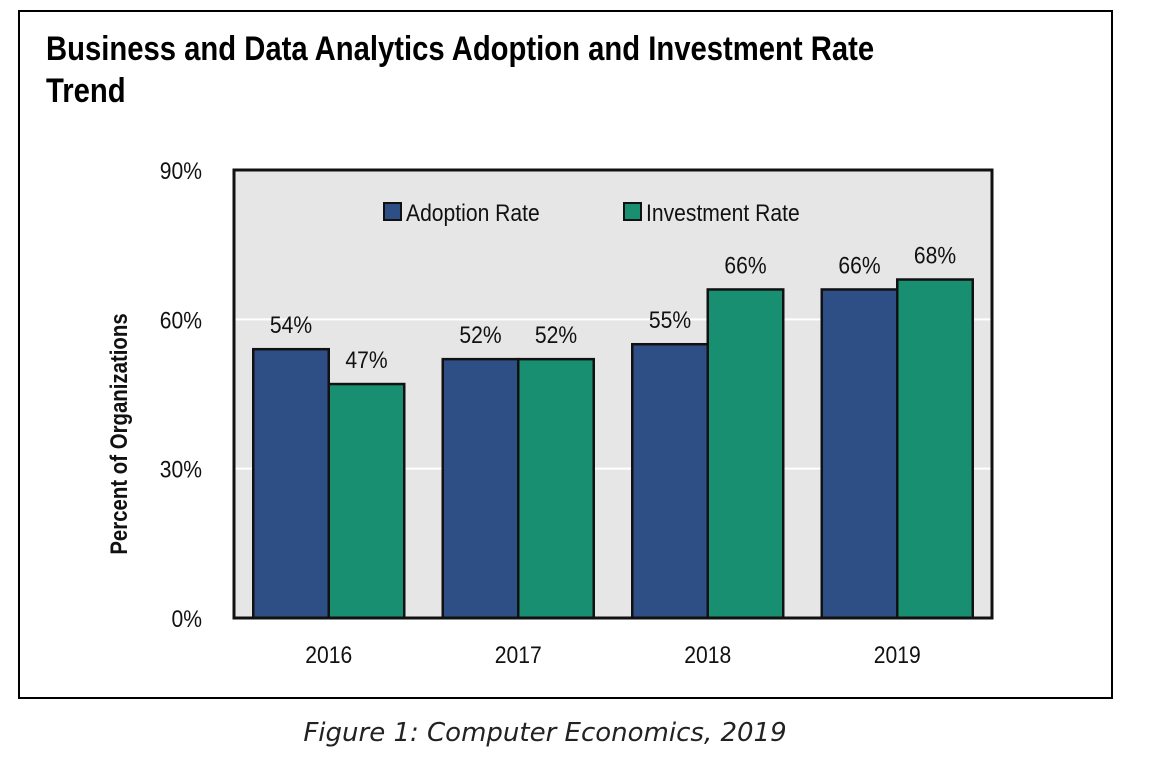 This screenshot has width=1152, height=768. What do you see at coordinates (181, 171) in the screenshot?
I see `y-tick-label: 90%` at bounding box center [181, 171].